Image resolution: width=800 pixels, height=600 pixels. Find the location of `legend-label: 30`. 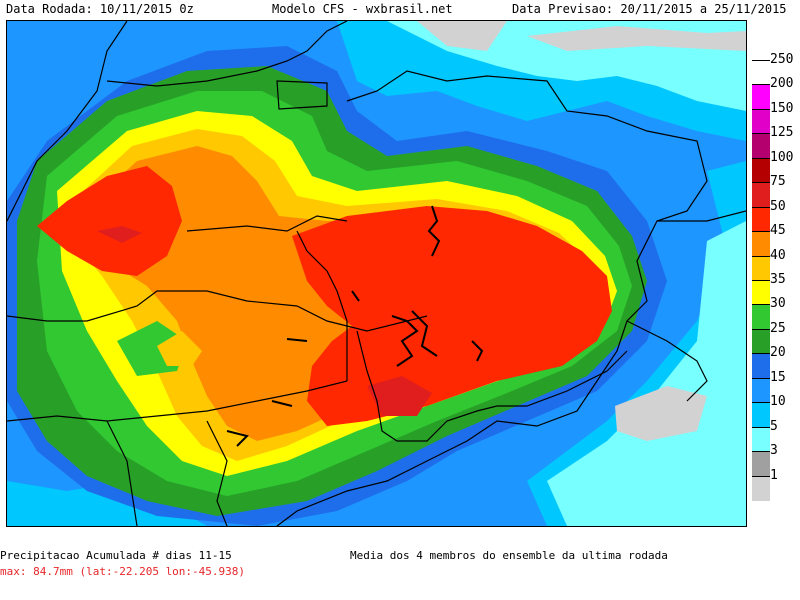

legend-label: 30 is located at coordinates (778, 304).